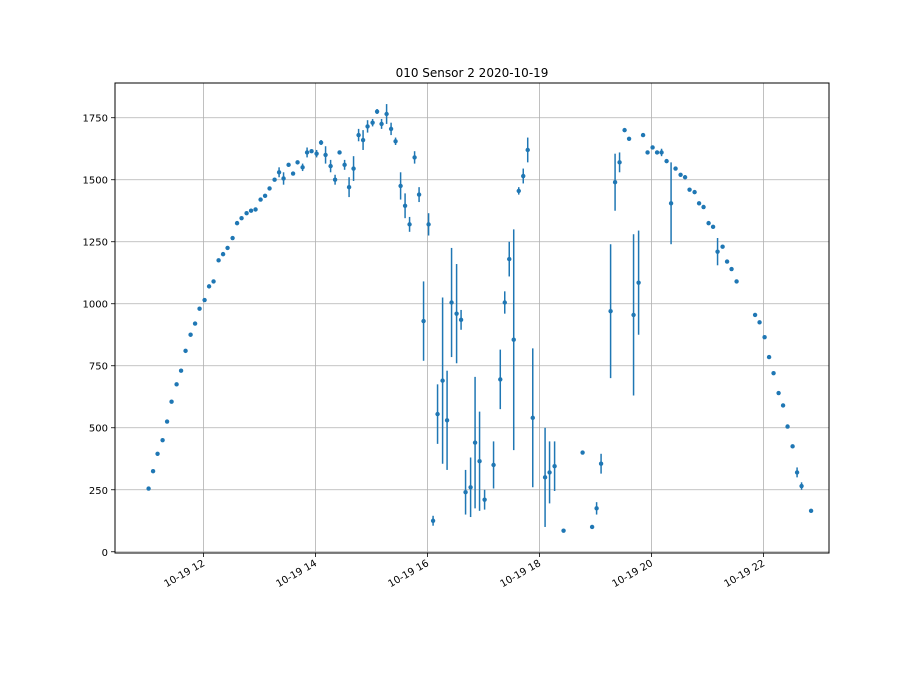 This screenshot has width=921, height=695. I want to click on y-tick-label: 1750, so click(95, 119).